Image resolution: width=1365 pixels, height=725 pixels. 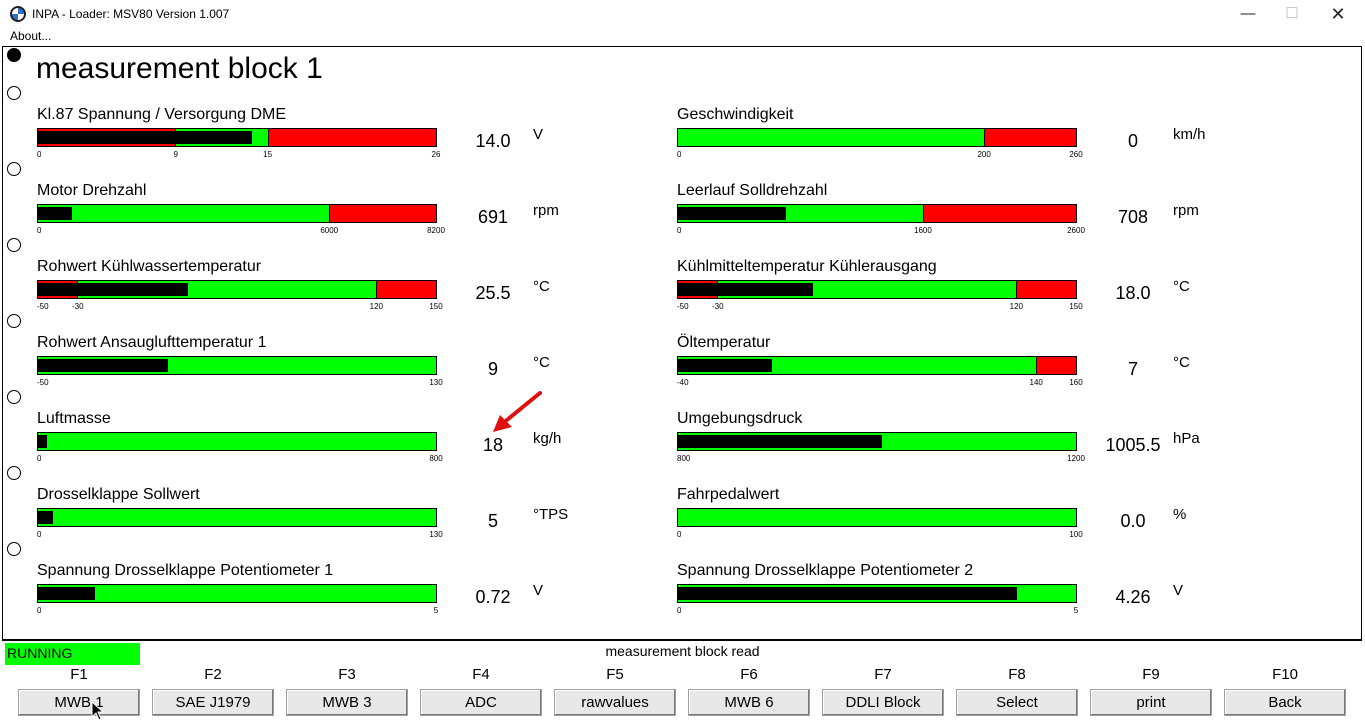 I want to click on measurement-label: Fahrpedalwert, so click(x=728, y=494).